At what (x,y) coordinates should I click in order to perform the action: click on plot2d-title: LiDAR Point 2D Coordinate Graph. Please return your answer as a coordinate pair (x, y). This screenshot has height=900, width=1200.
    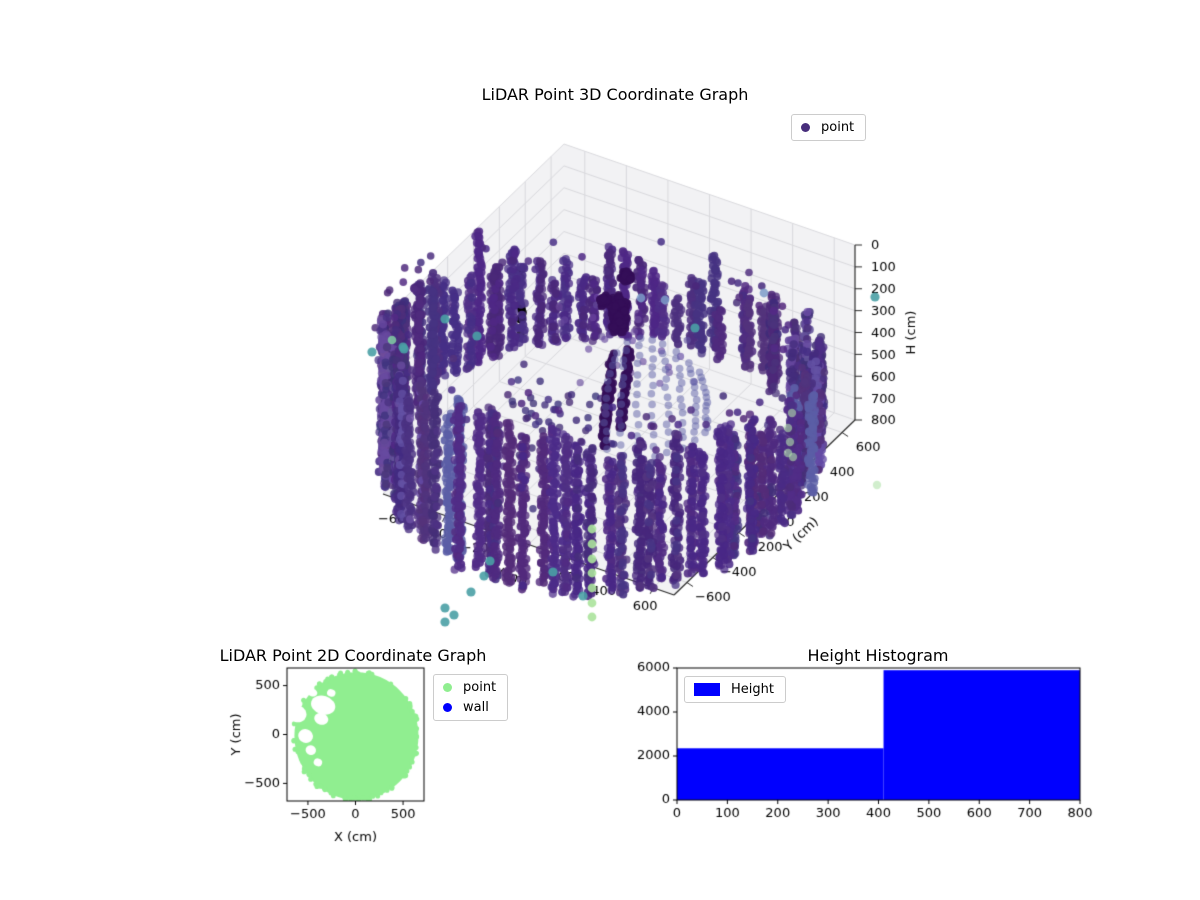
    Looking at the image, I should click on (353, 655).